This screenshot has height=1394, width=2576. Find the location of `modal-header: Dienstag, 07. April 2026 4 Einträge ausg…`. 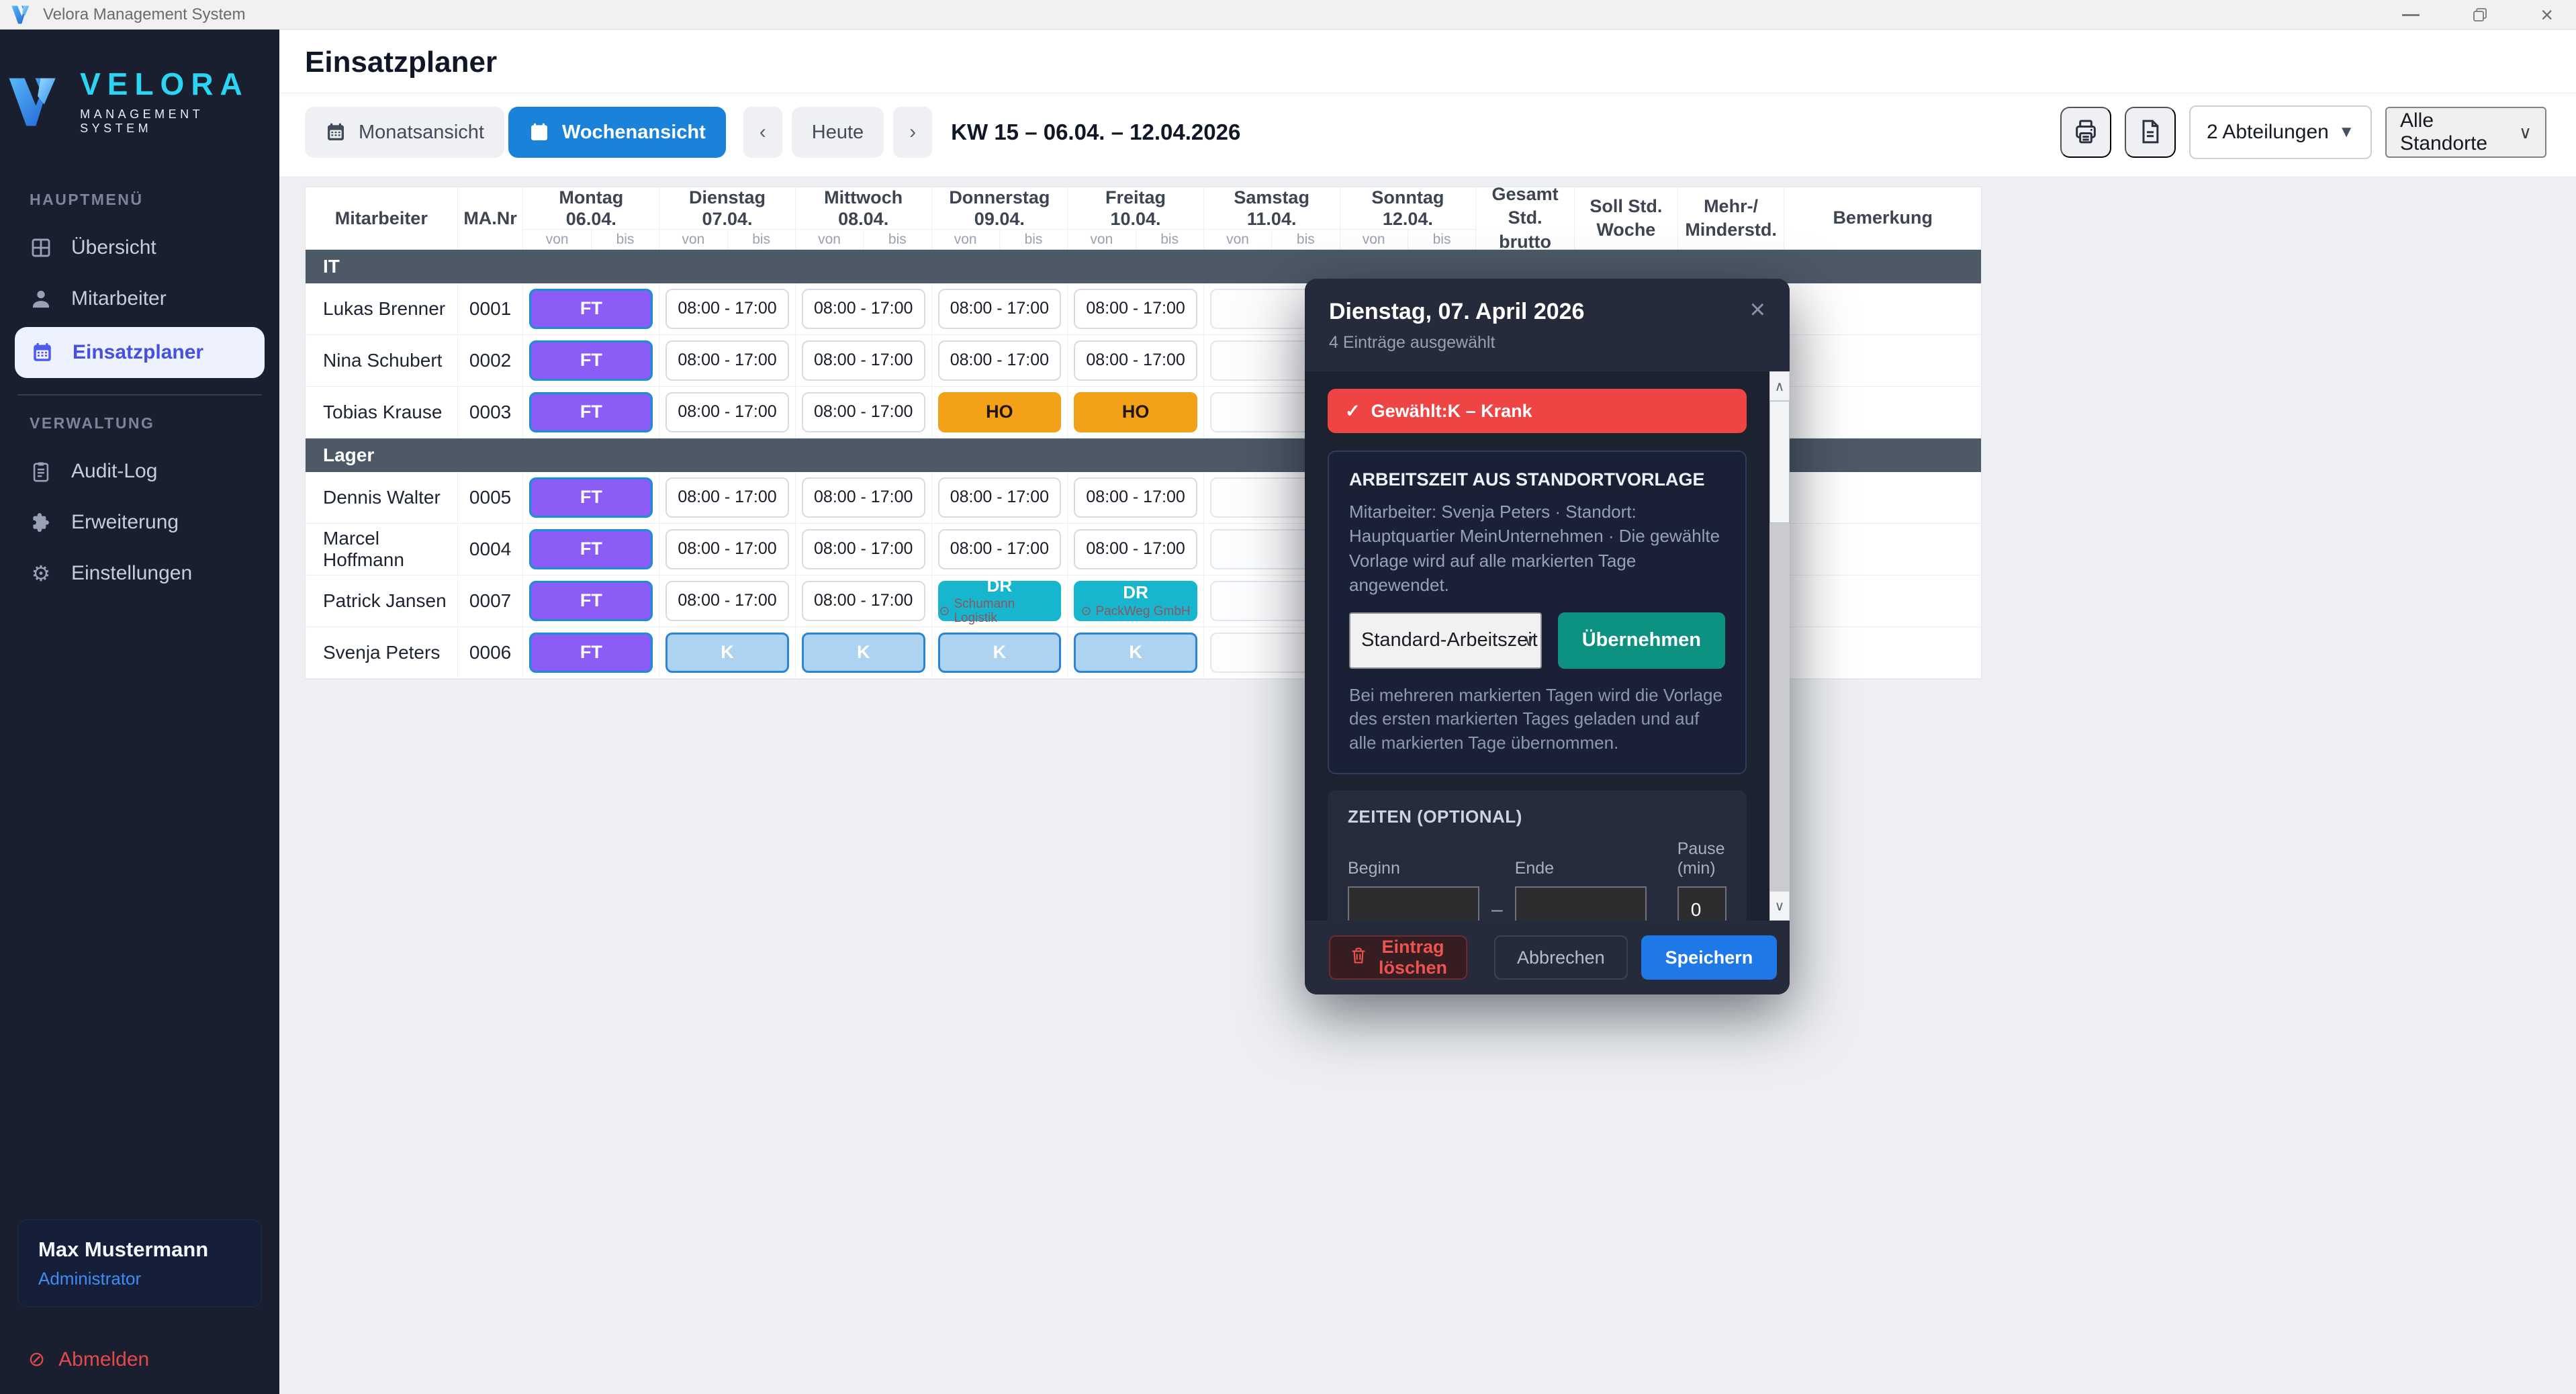

modal-header: Dienstag, 07. April 2026 4 Einträge ausg… is located at coordinates (1547, 325).